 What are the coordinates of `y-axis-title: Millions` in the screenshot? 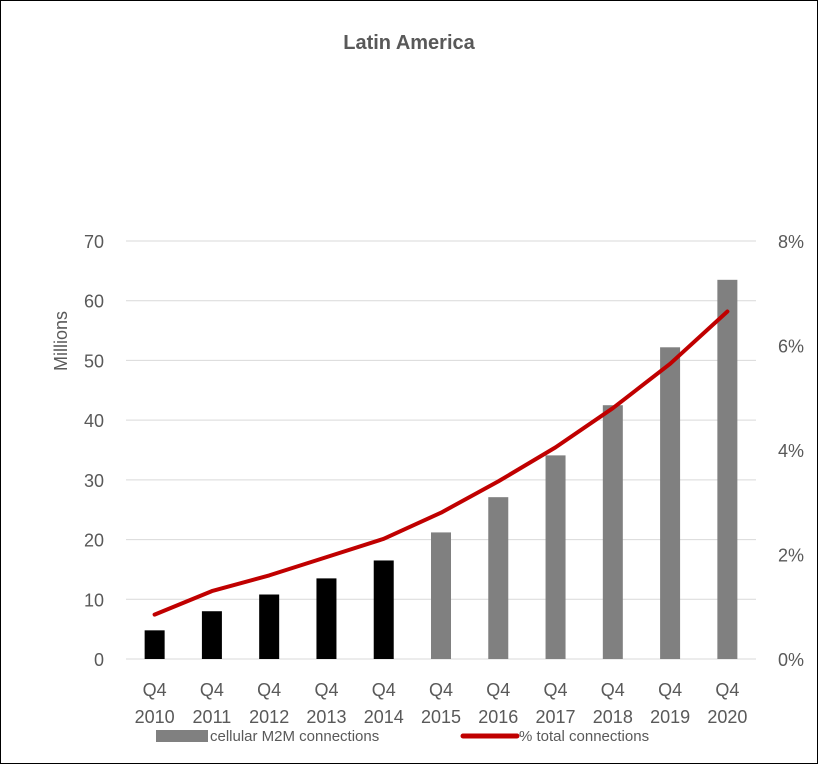 It's located at (61, 341).